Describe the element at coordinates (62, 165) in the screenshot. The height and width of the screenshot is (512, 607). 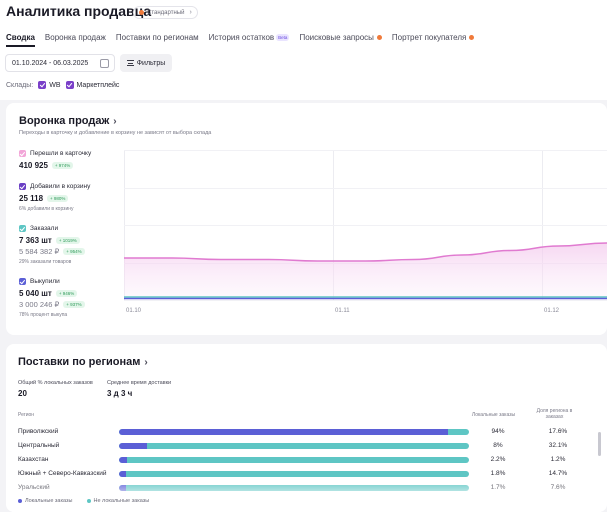
I see `change-badge: + 974%` at that location.